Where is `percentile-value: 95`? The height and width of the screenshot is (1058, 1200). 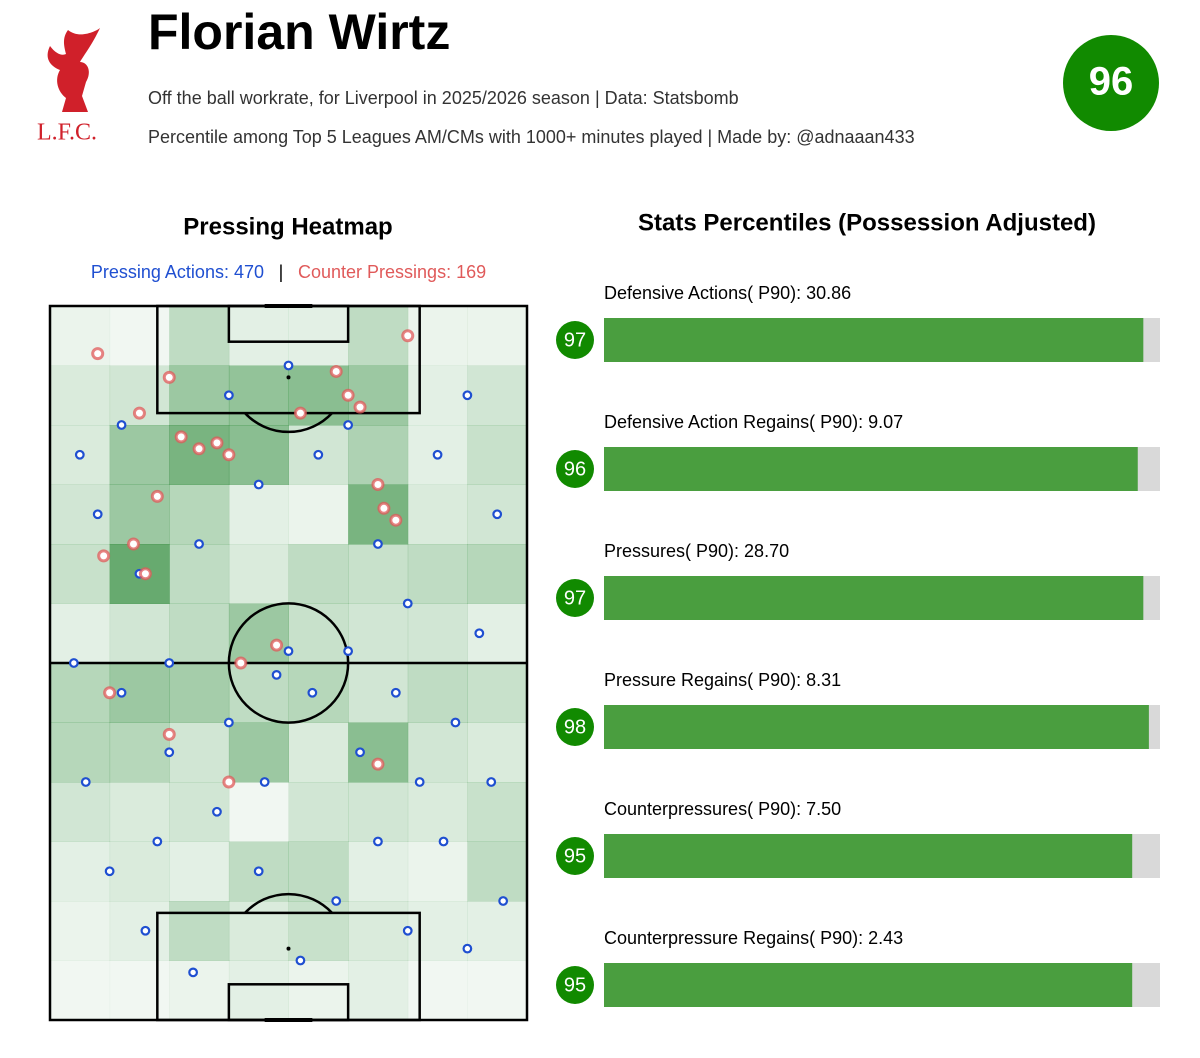 percentile-value: 95 is located at coordinates (575, 856).